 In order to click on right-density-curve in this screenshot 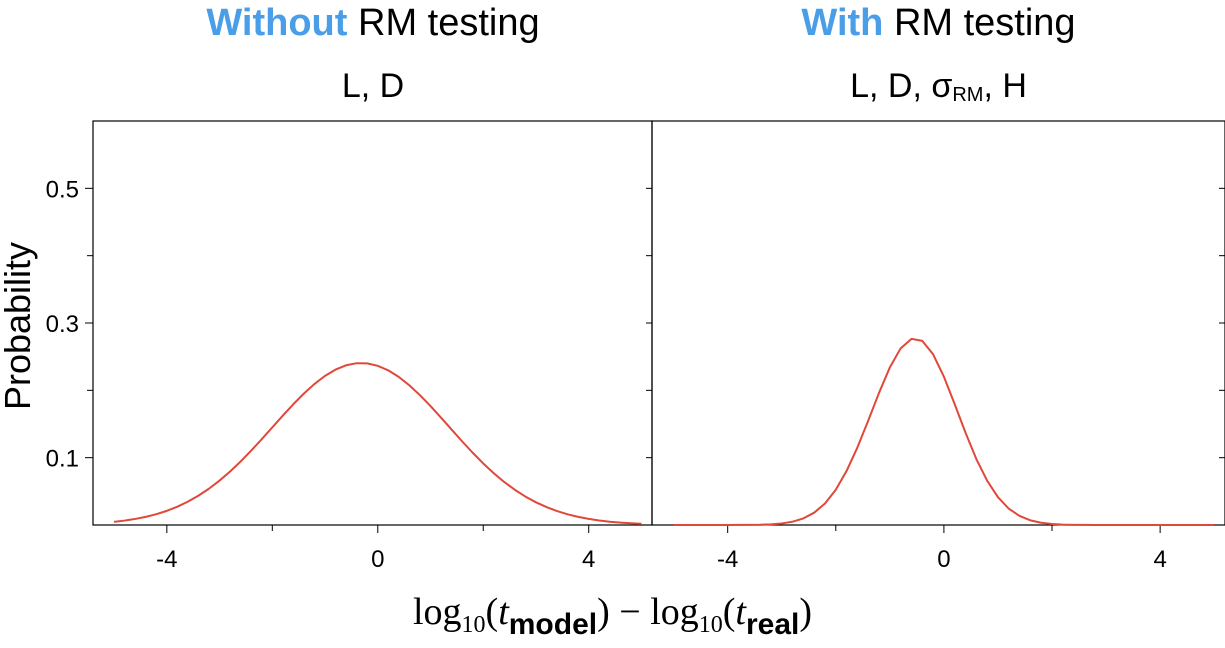, I will do `click(944, 431)`.